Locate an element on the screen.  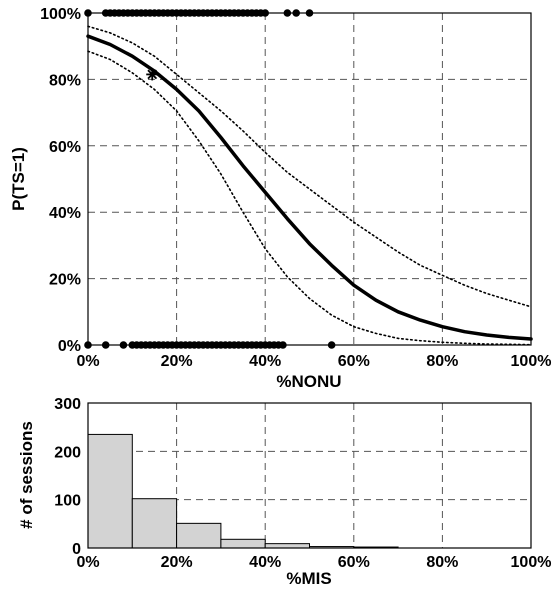
bottom-bars is located at coordinates (243, 491).